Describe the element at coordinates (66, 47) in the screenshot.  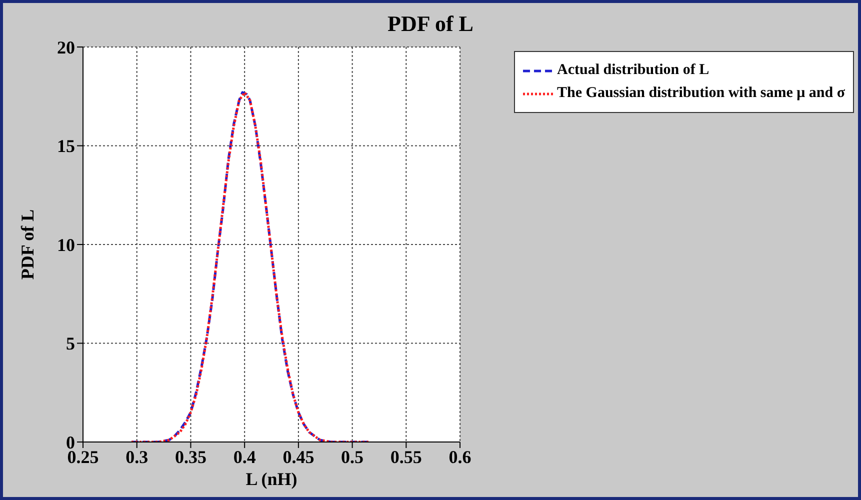
I see `y-tick-label: 20` at that location.